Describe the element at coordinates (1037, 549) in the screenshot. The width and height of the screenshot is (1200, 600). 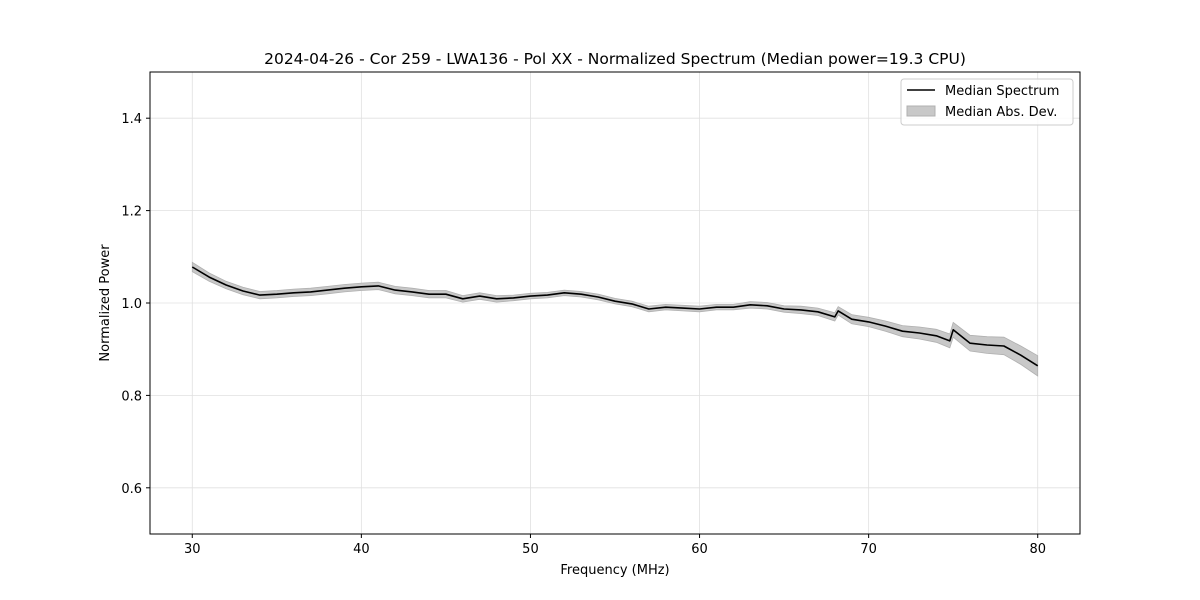
I see `x-tick-label: 80` at that location.